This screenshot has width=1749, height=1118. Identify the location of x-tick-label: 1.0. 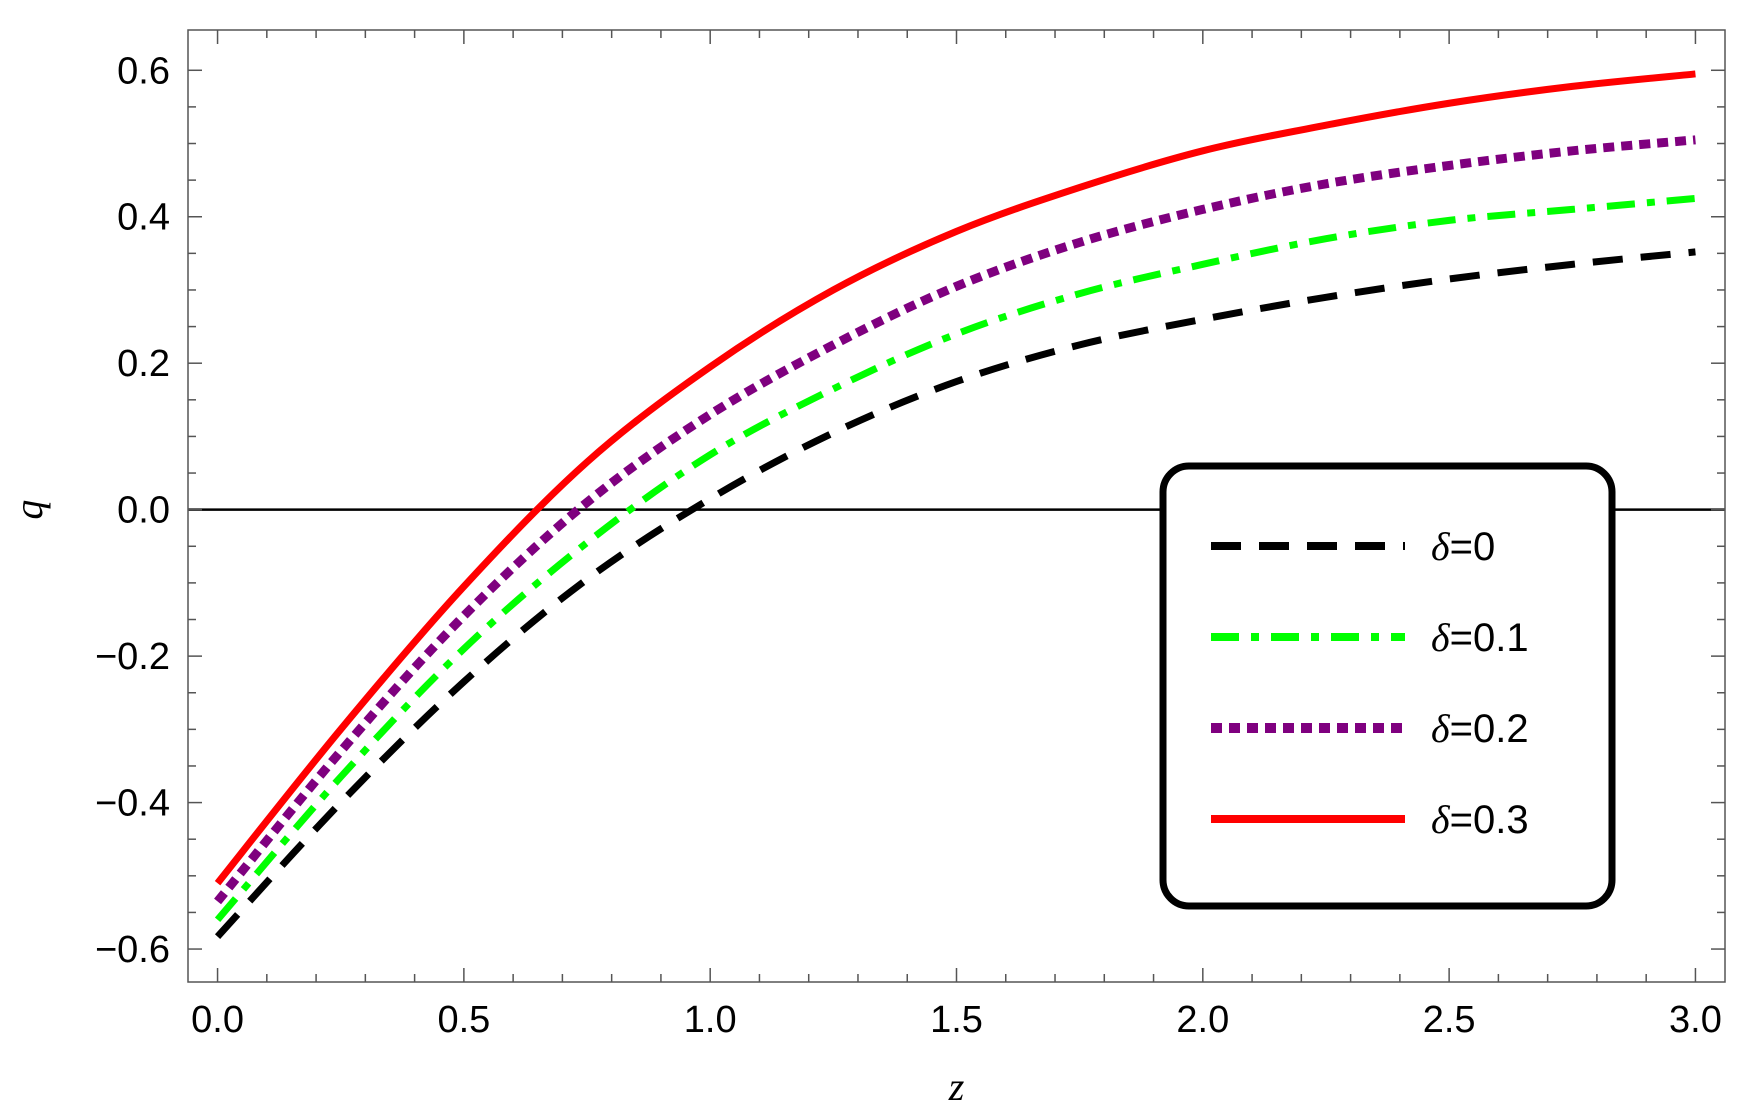
(710, 1020).